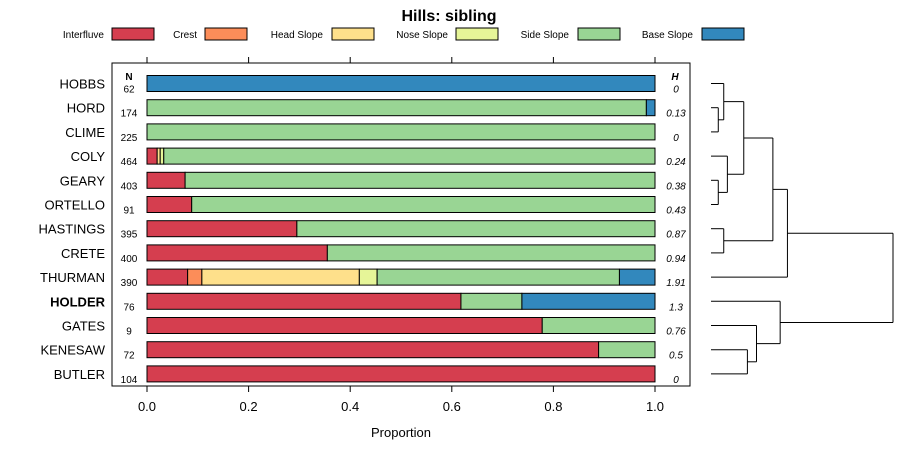 The width and height of the screenshot is (900, 460). I want to click on row-hord: HORD 174 0.13, so click(376, 109).